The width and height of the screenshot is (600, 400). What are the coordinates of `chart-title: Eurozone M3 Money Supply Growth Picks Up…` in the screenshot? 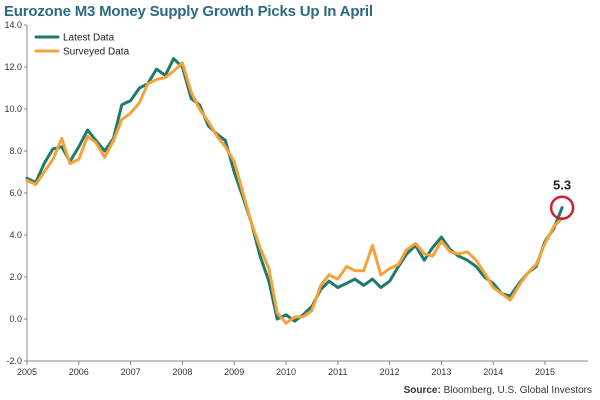 It's located at (188, 11).